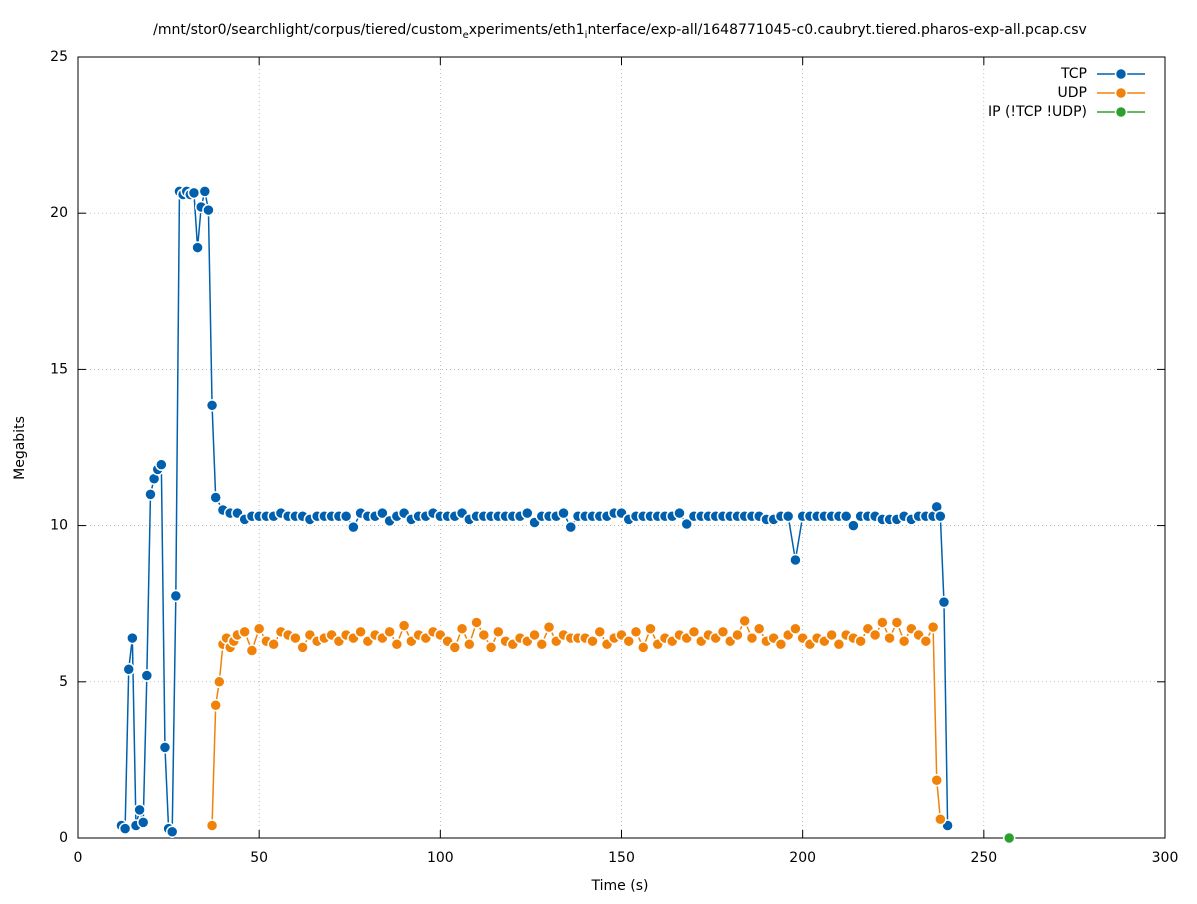 This screenshot has height=904, width=1197. Describe the element at coordinates (1037, 112) in the screenshot. I see `legend-label: IP (!TCP !UDP)` at that location.